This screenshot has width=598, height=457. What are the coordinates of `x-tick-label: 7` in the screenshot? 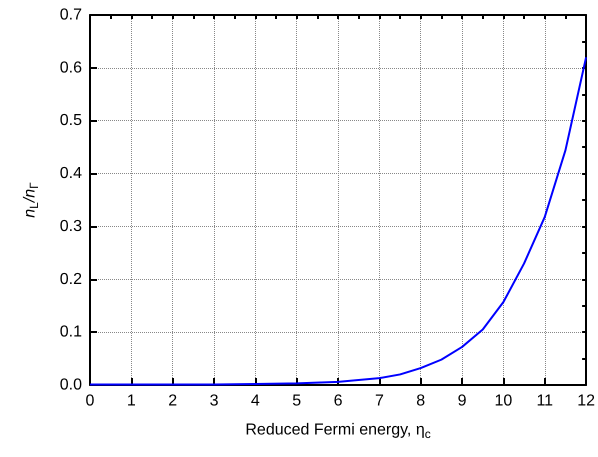 It's located at (379, 401).